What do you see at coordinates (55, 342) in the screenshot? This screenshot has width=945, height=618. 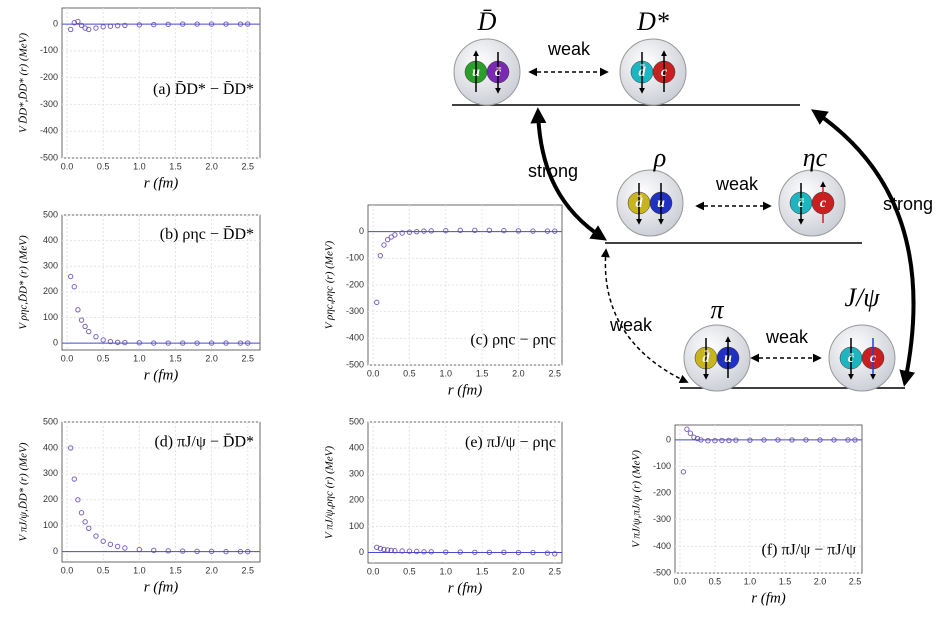 I see `y-tick-label: 0` at bounding box center [55, 342].